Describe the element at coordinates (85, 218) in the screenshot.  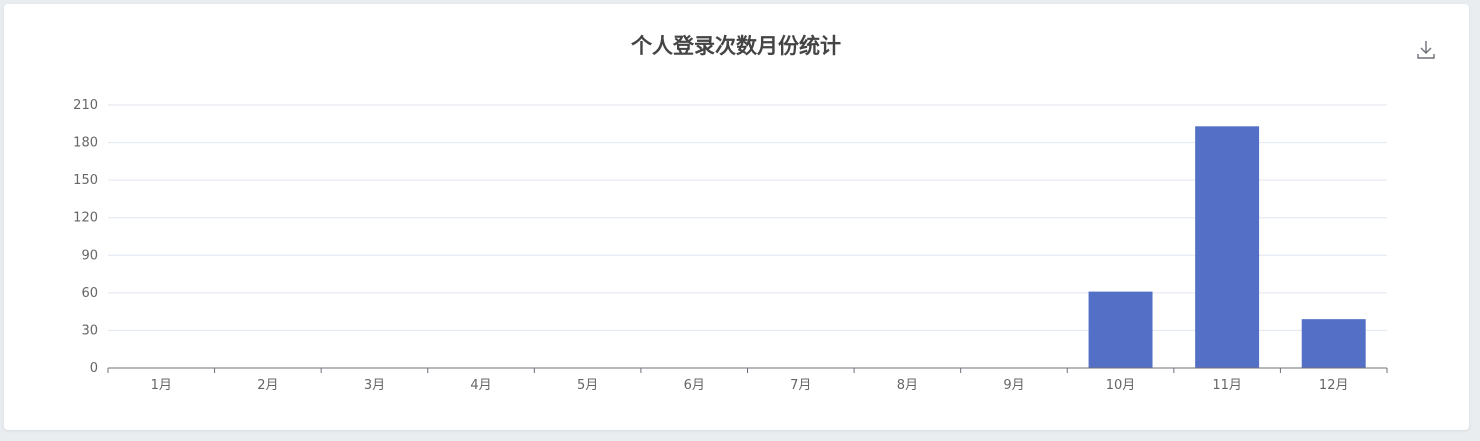
I see `y-tick-label: 120` at that location.